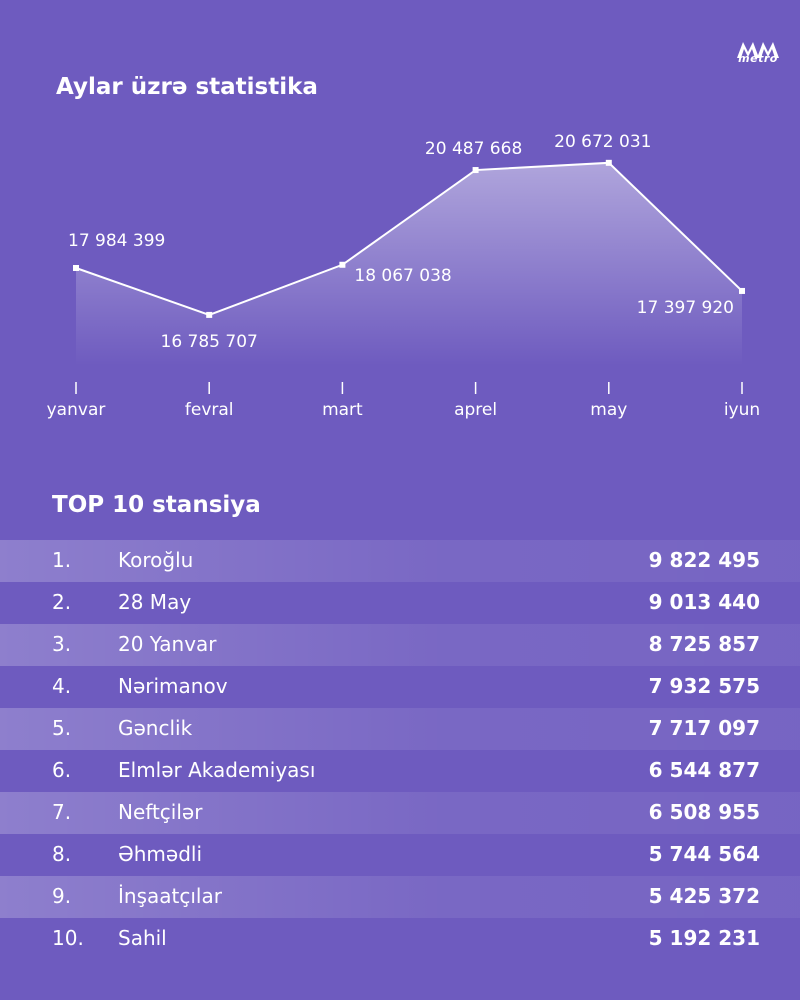  Describe the element at coordinates (400, 813) in the screenshot. I see `table-row: 7. Neftçilər 6 508 955` at that location.